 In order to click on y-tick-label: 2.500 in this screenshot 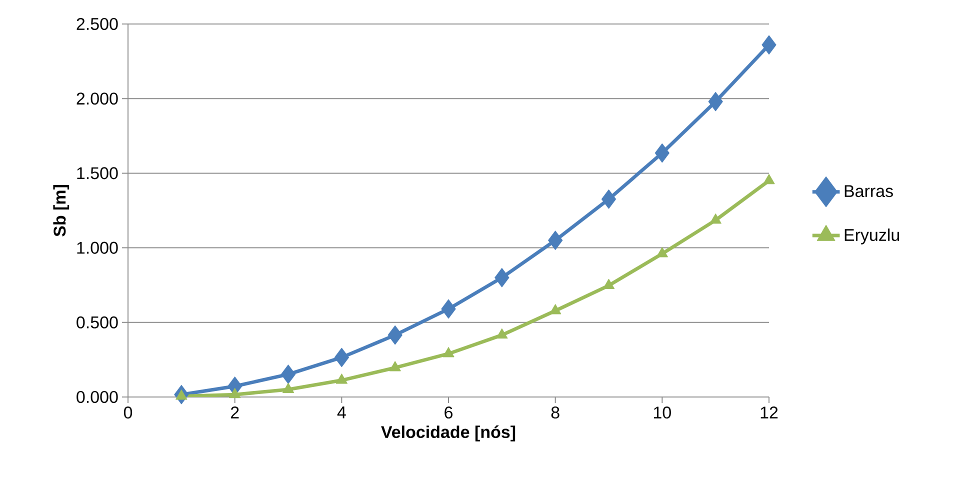, I will do `click(97, 24)`.